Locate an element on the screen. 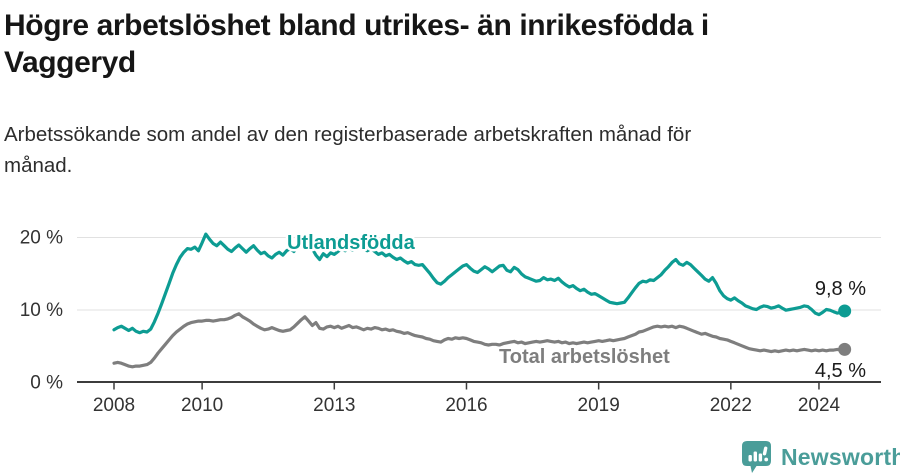 The width and height of the screenshot is (900, 474). series-end-value-utlandsfodda: 9,8 % is located at coordinates (840, 289).